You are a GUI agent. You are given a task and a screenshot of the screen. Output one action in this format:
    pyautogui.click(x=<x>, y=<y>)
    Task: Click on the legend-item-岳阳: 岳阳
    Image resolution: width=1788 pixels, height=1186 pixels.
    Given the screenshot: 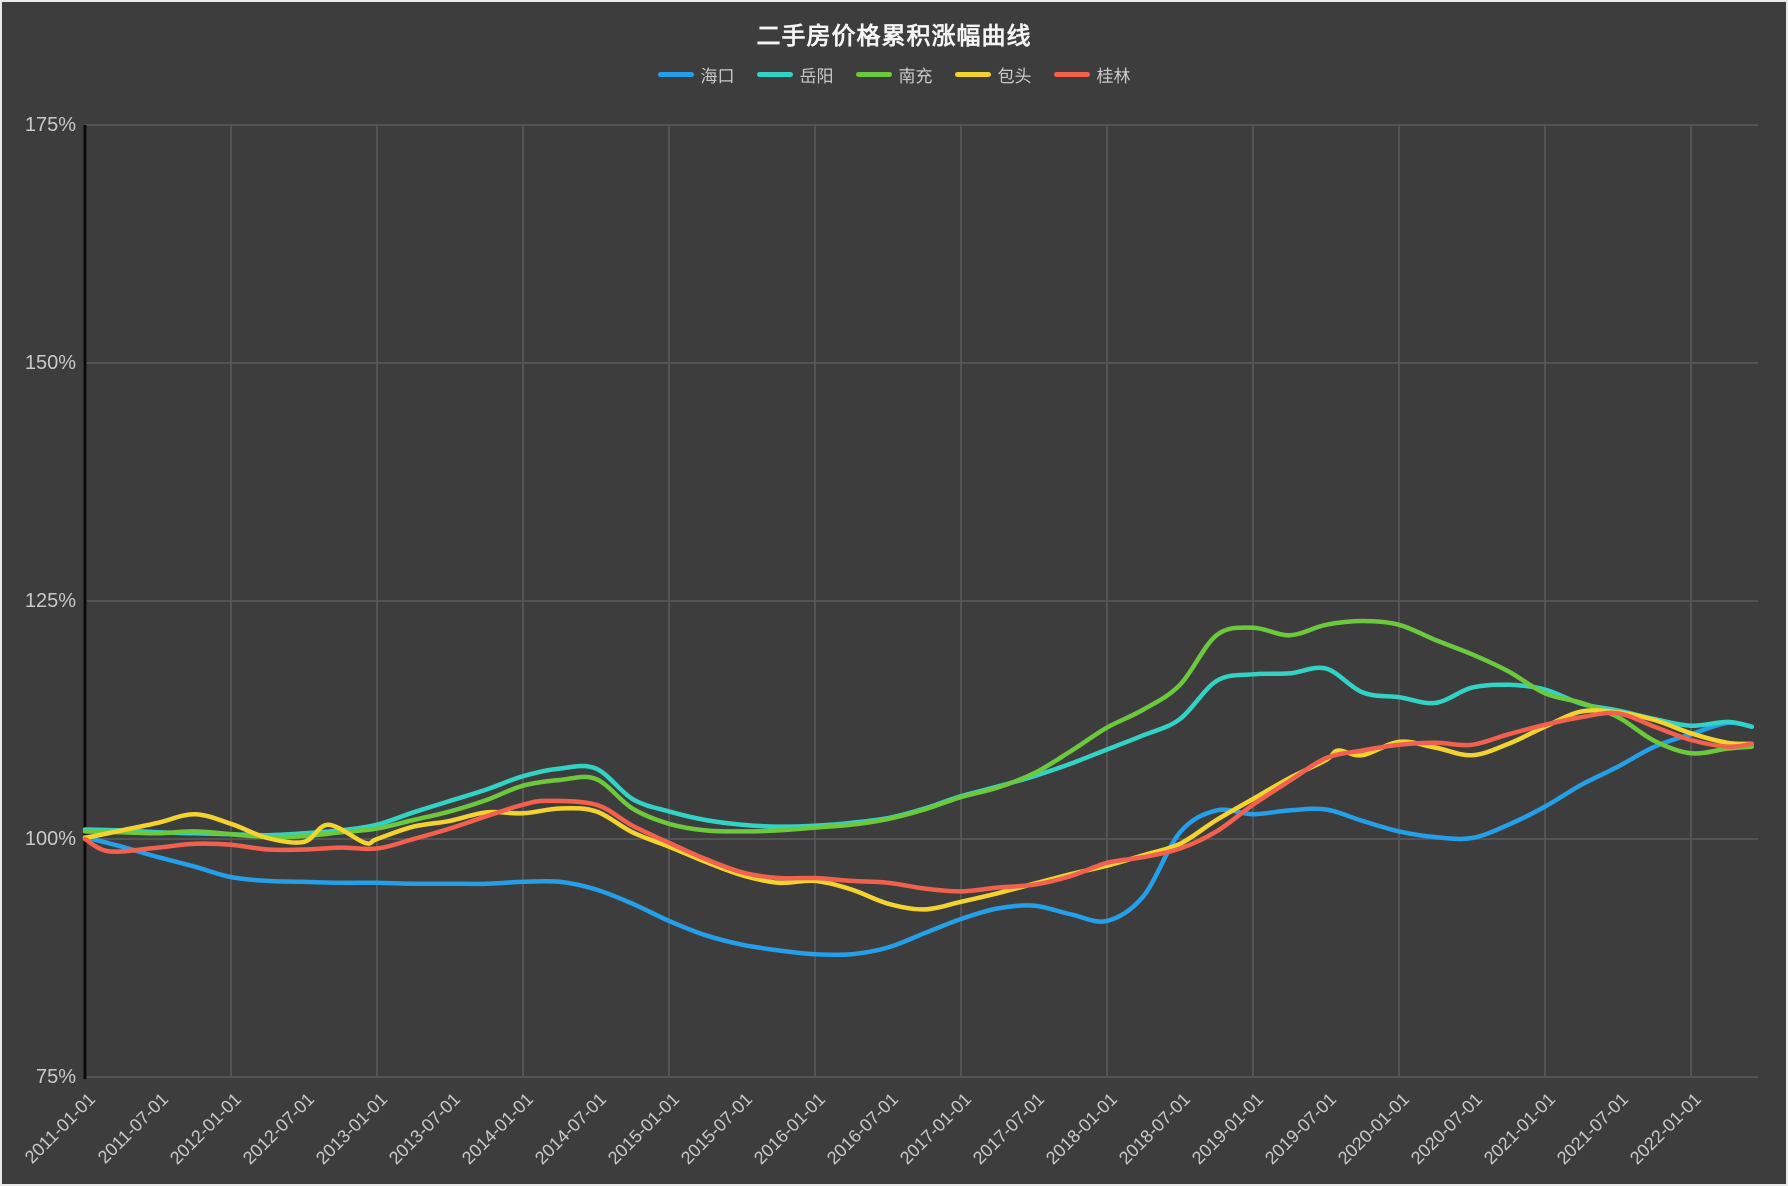 What is the action you would take?
    pyautogui.click(x=795, y=74)
    